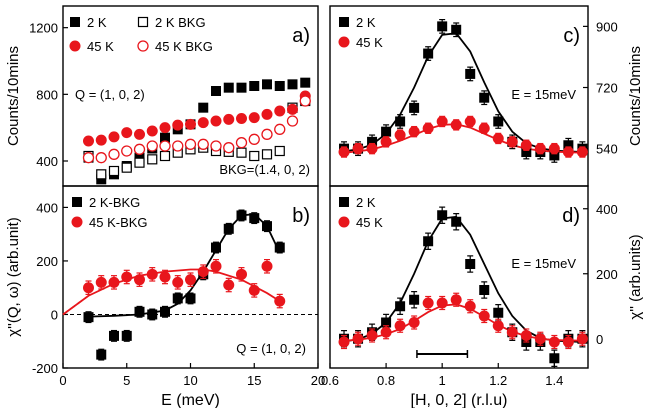 This screenshot has height=408, width=650. Describe the element at coordinates (62, 380) in the screenshot. I see `x-tick-label: 0` at that location.